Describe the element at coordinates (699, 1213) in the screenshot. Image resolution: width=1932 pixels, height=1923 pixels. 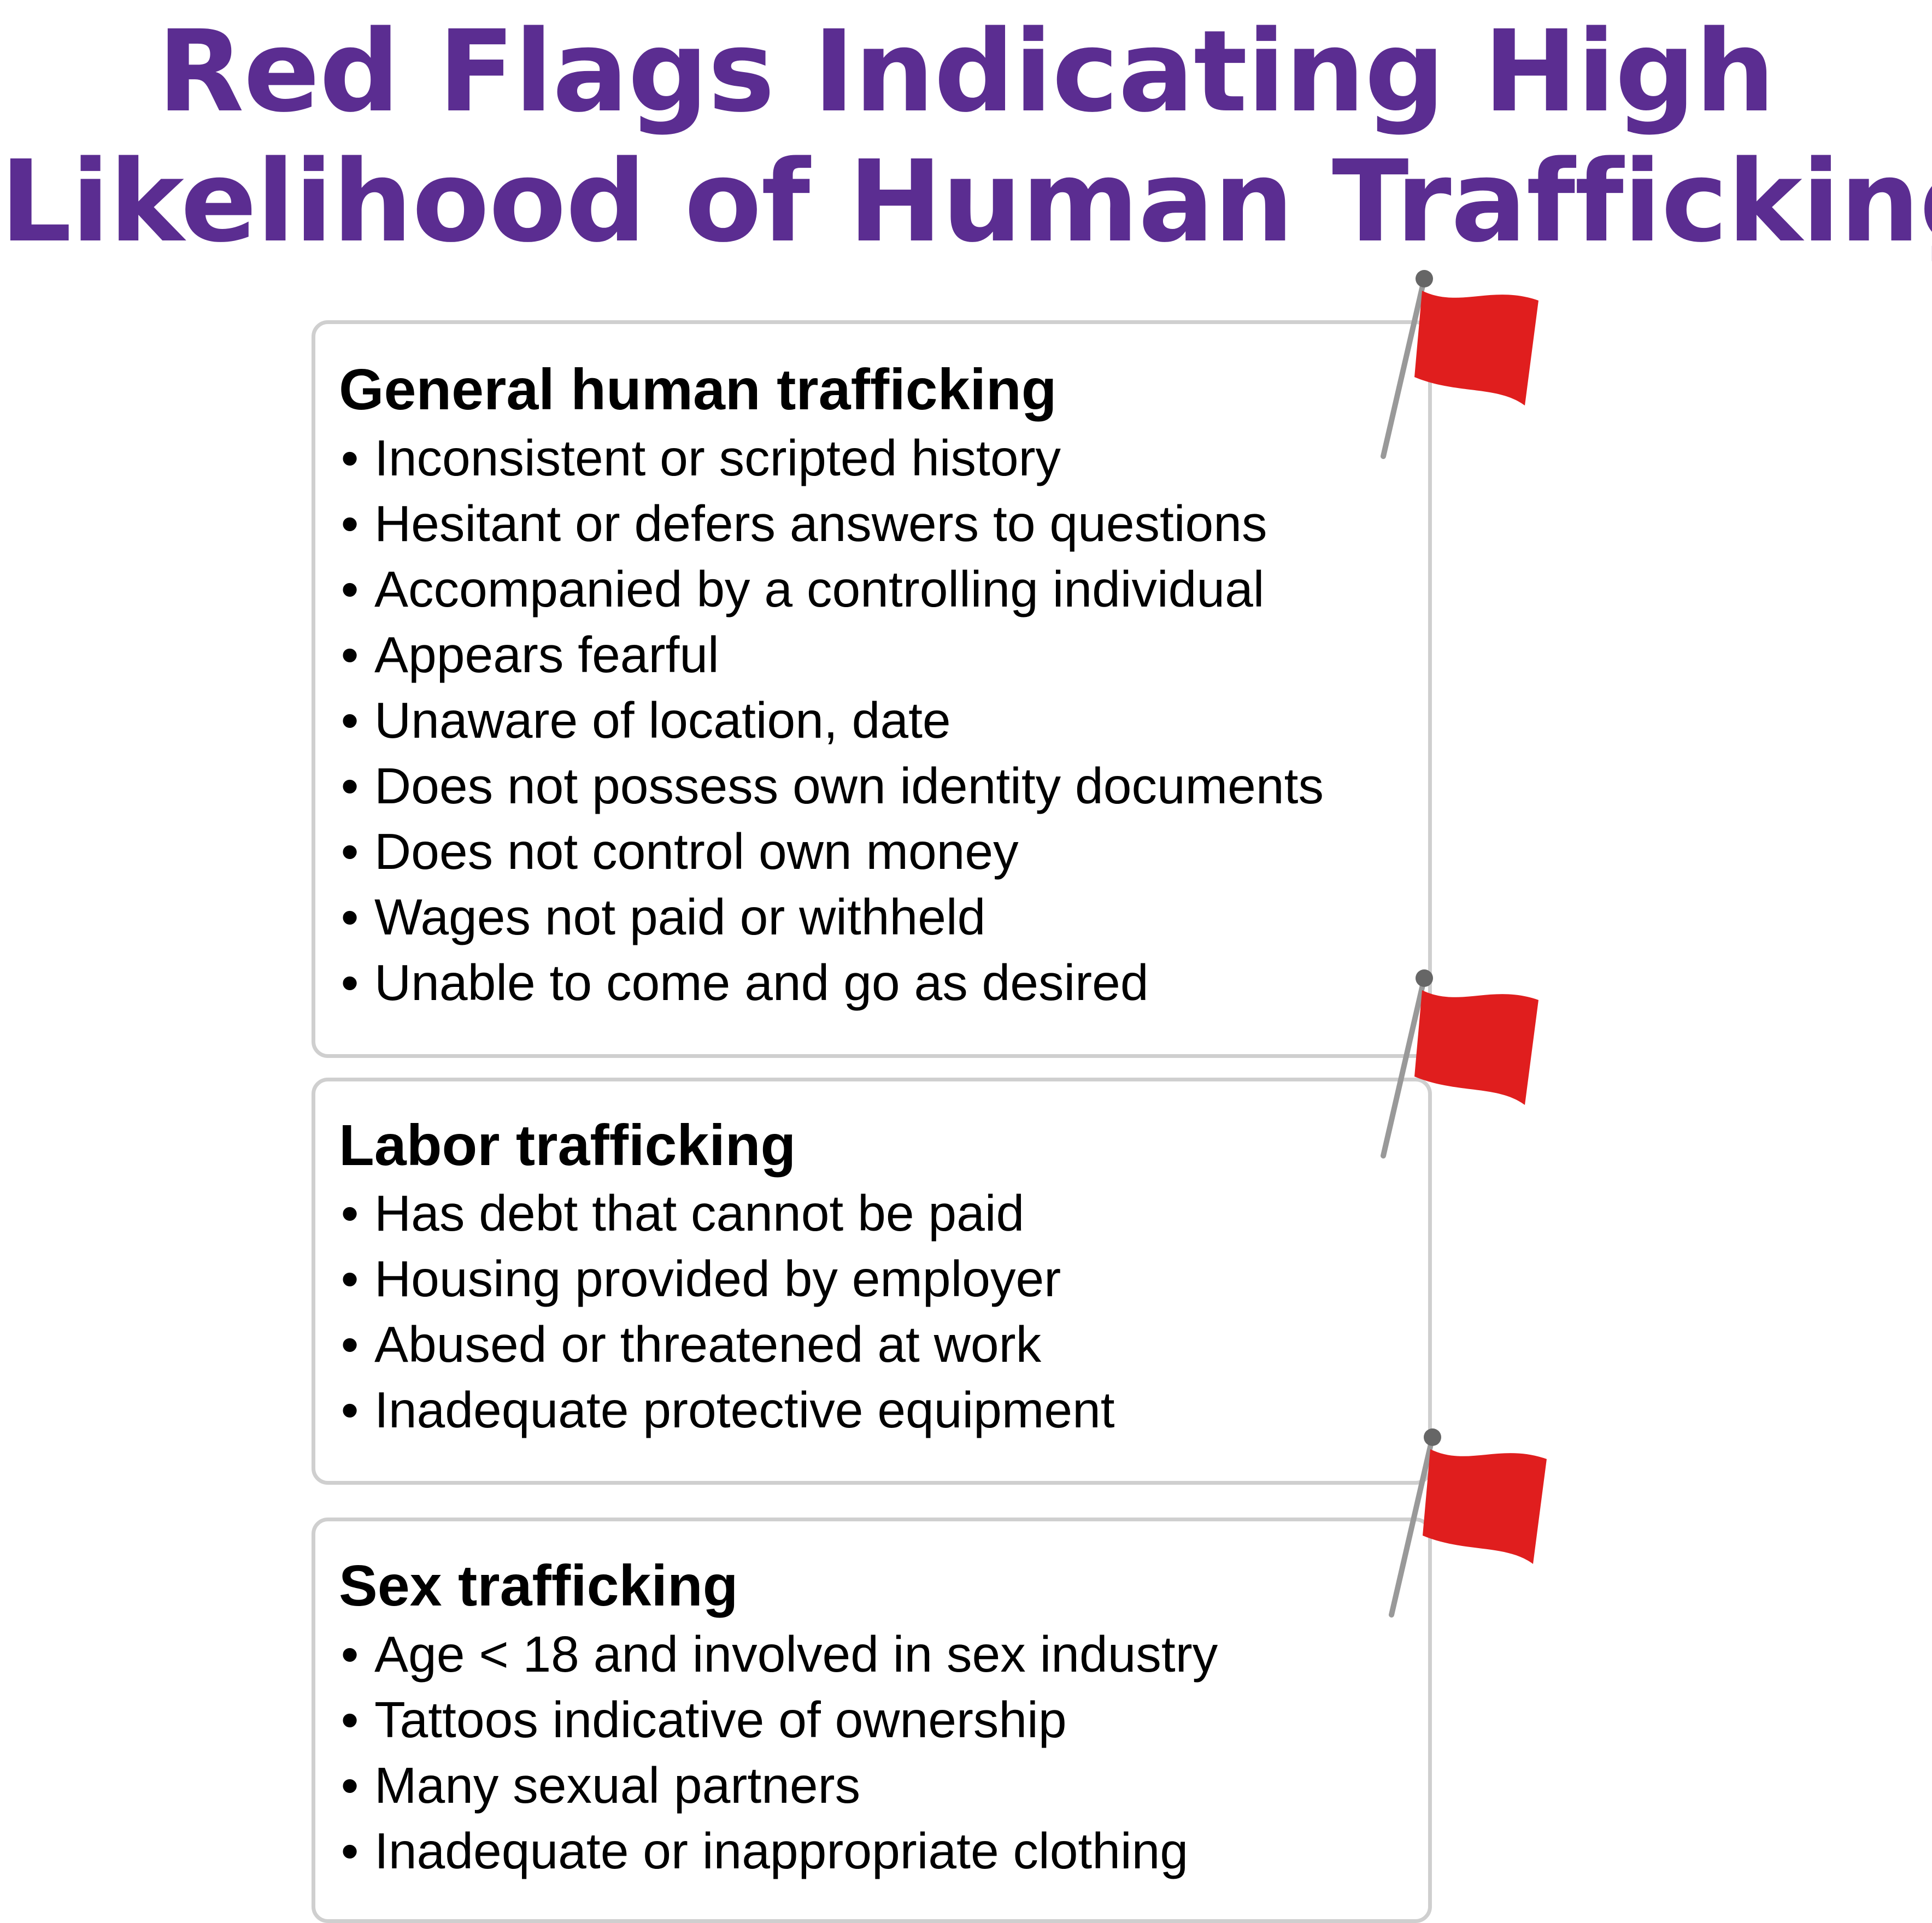
I see `item-text: Has debt that cannot be paid` at that location.